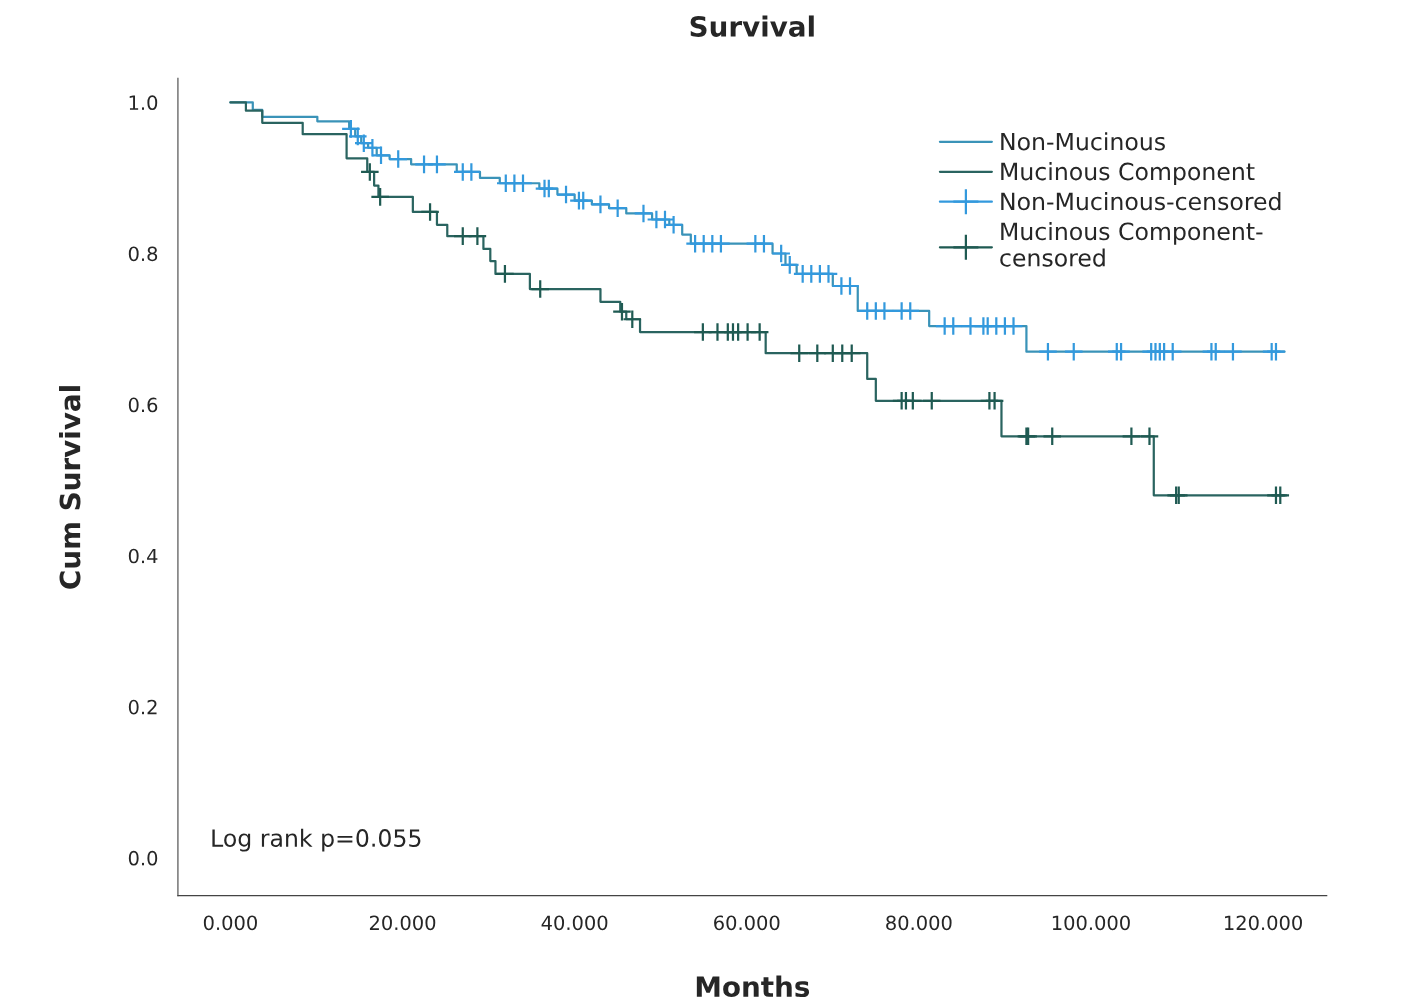 Image resolution: width=1401 pixels, height=1003 pixels. Describe the element at coordinates (230, 923) in the screenshot. I see `x-tick-label: 0.000` at that location.